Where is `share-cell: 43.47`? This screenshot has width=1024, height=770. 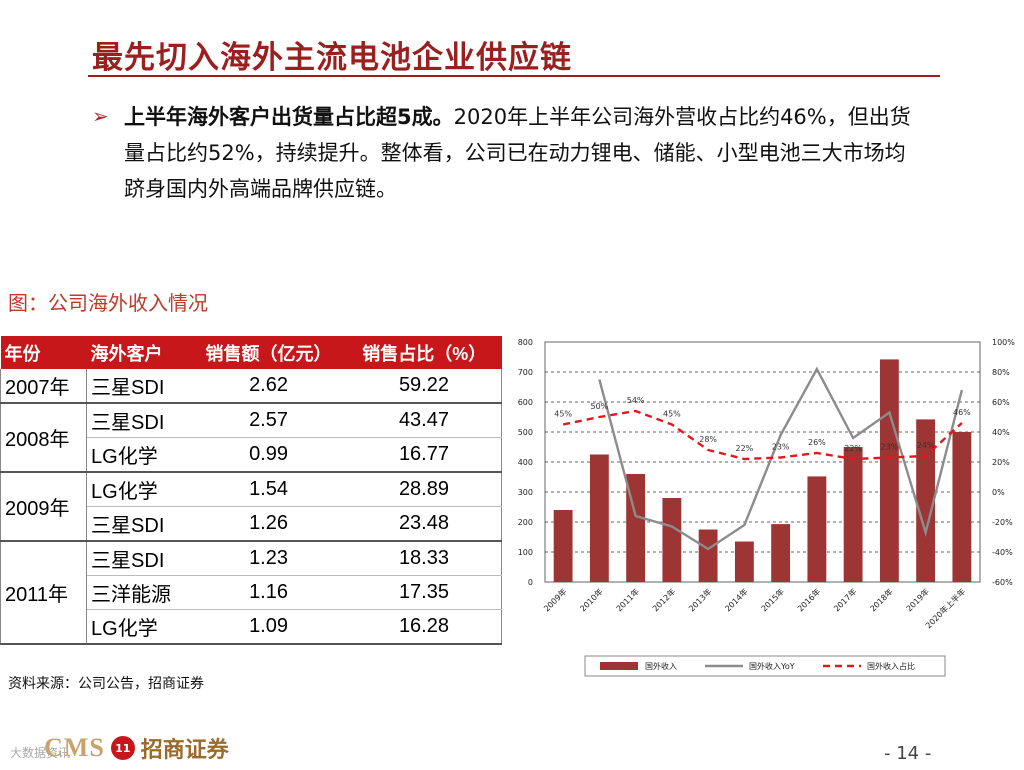 share-cell: 43.47 is located at coordinates (424, 420).